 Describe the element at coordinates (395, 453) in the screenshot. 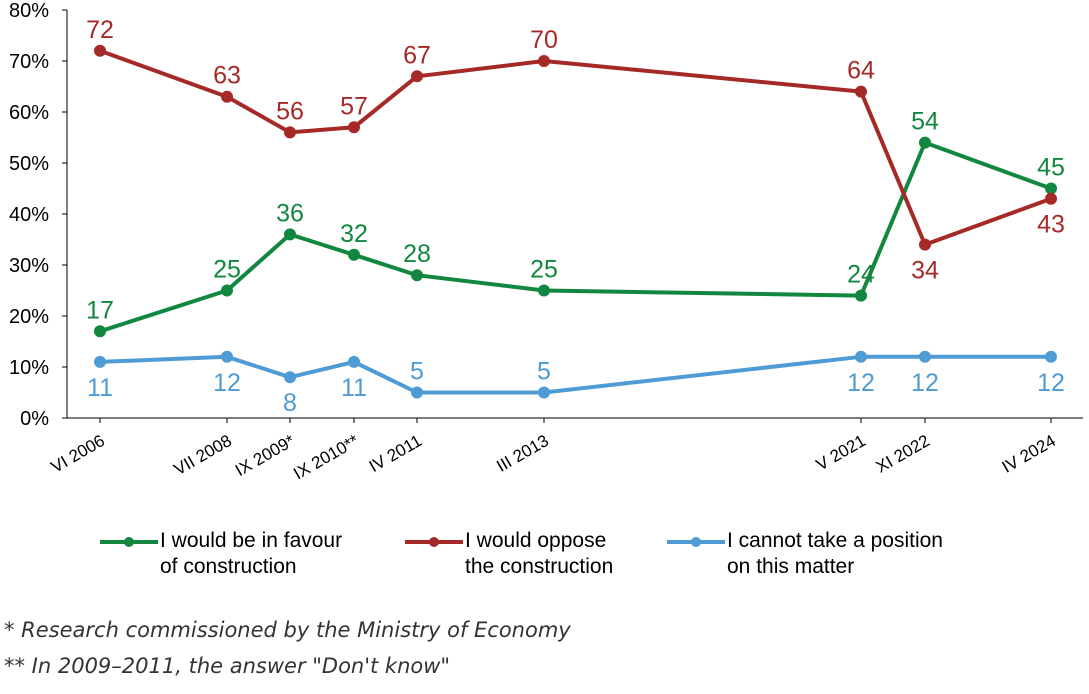

I see `x-tick-label: IV 2011` at that location.